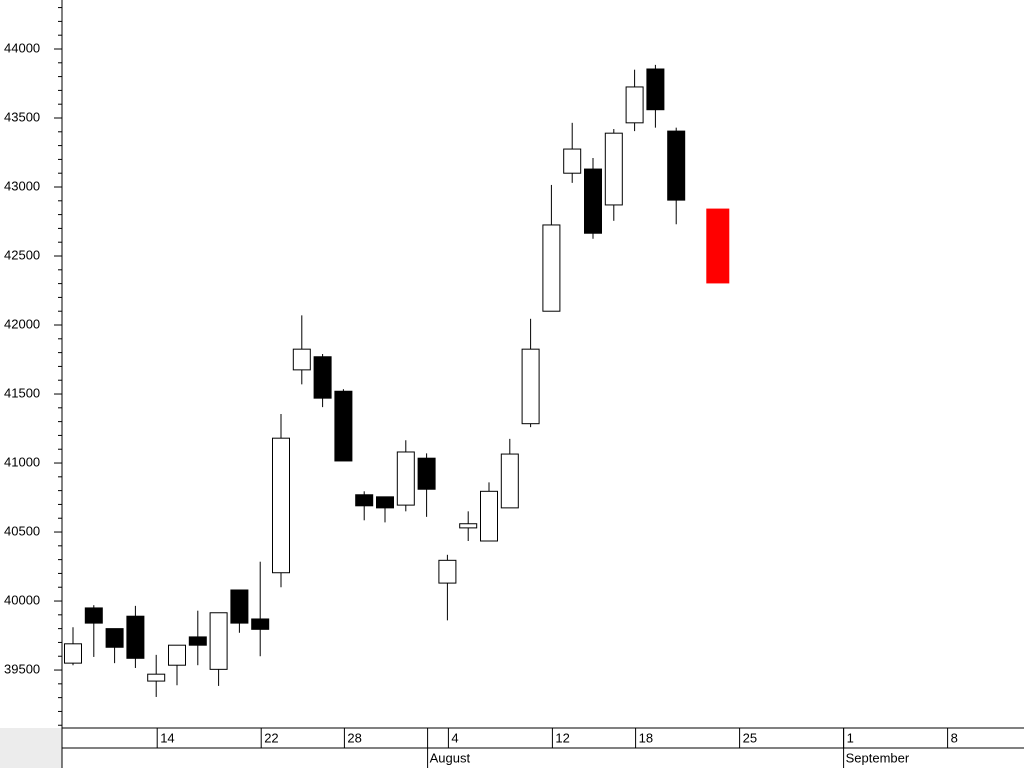  What do you see at coordinates (22, 461) in the screenshot?
I see `y-tick-label: 41000` at bounding box center [22, 461].